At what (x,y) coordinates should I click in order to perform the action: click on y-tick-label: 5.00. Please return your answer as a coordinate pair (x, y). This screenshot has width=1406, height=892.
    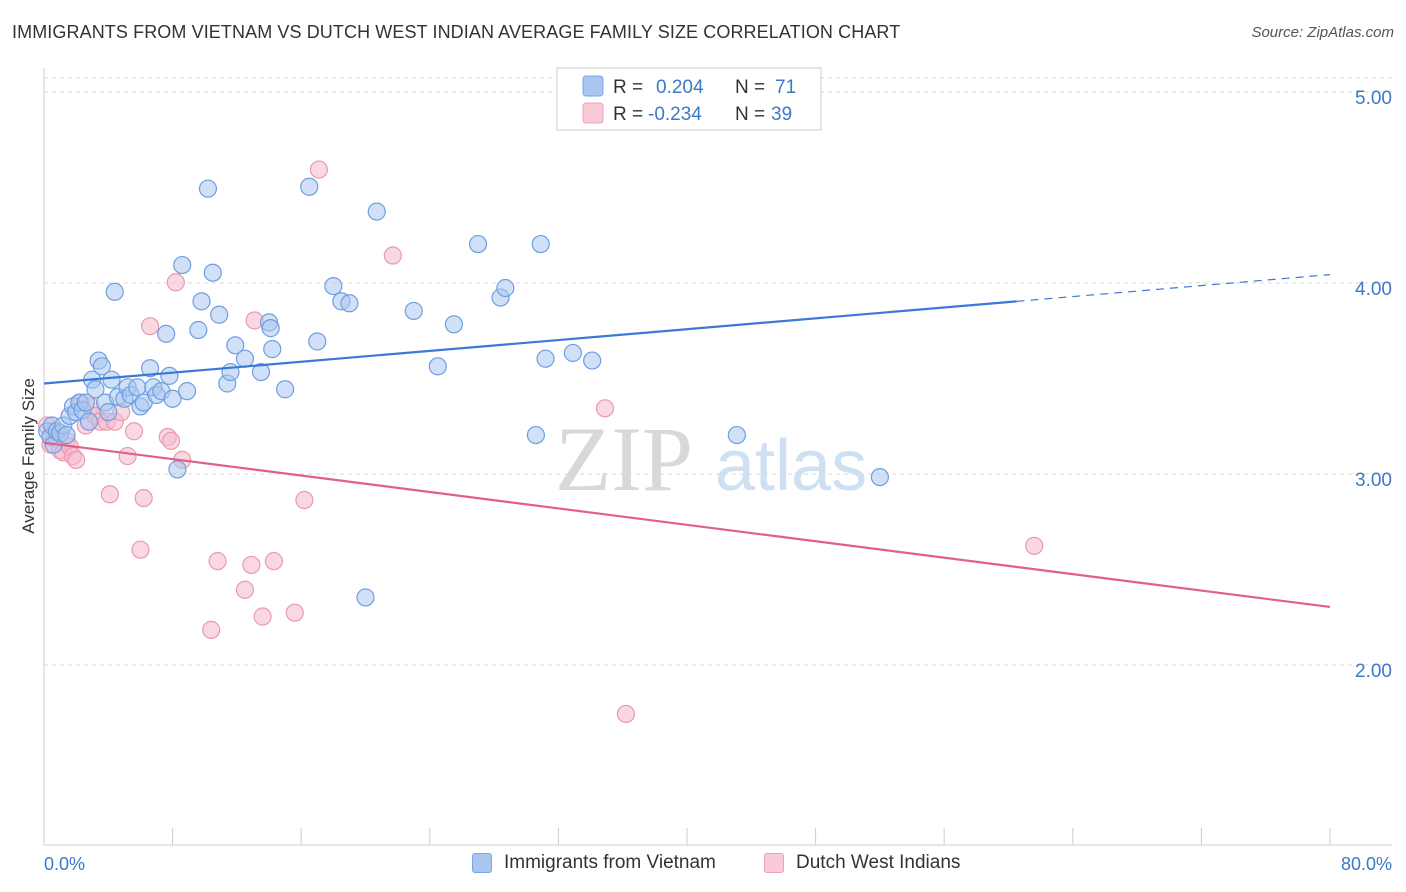
    Looking at the image, I should click on (1373, 98).